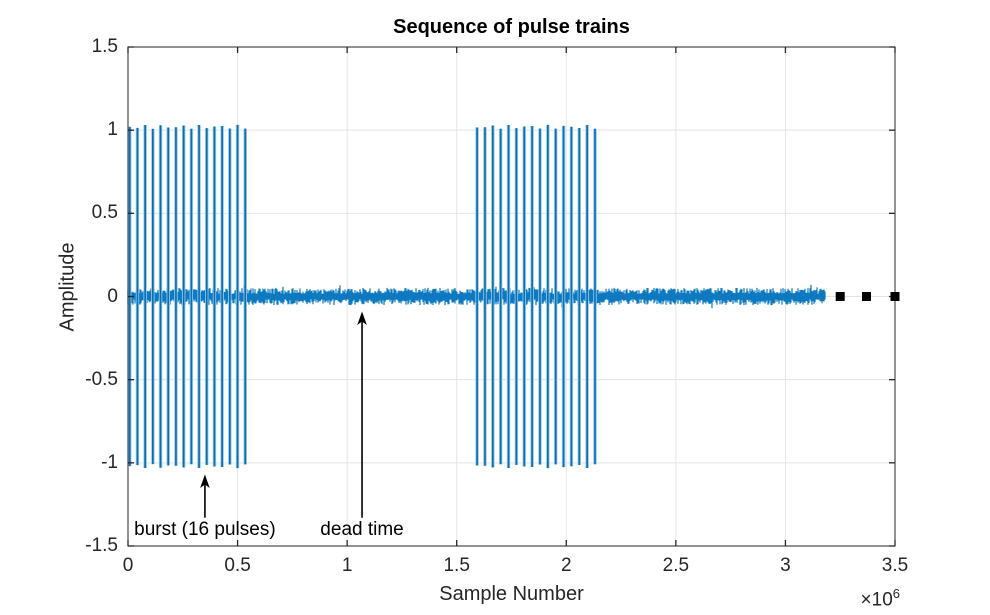  Describe the element at coordinates (104, 46) in the screenshot. I see `y-tick-label: 1.5` at that location.